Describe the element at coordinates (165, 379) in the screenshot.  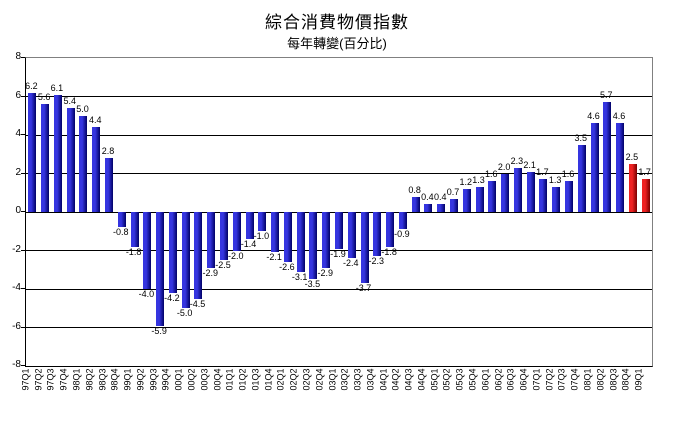
I see `x-tick-label: 99Q4` at that location.